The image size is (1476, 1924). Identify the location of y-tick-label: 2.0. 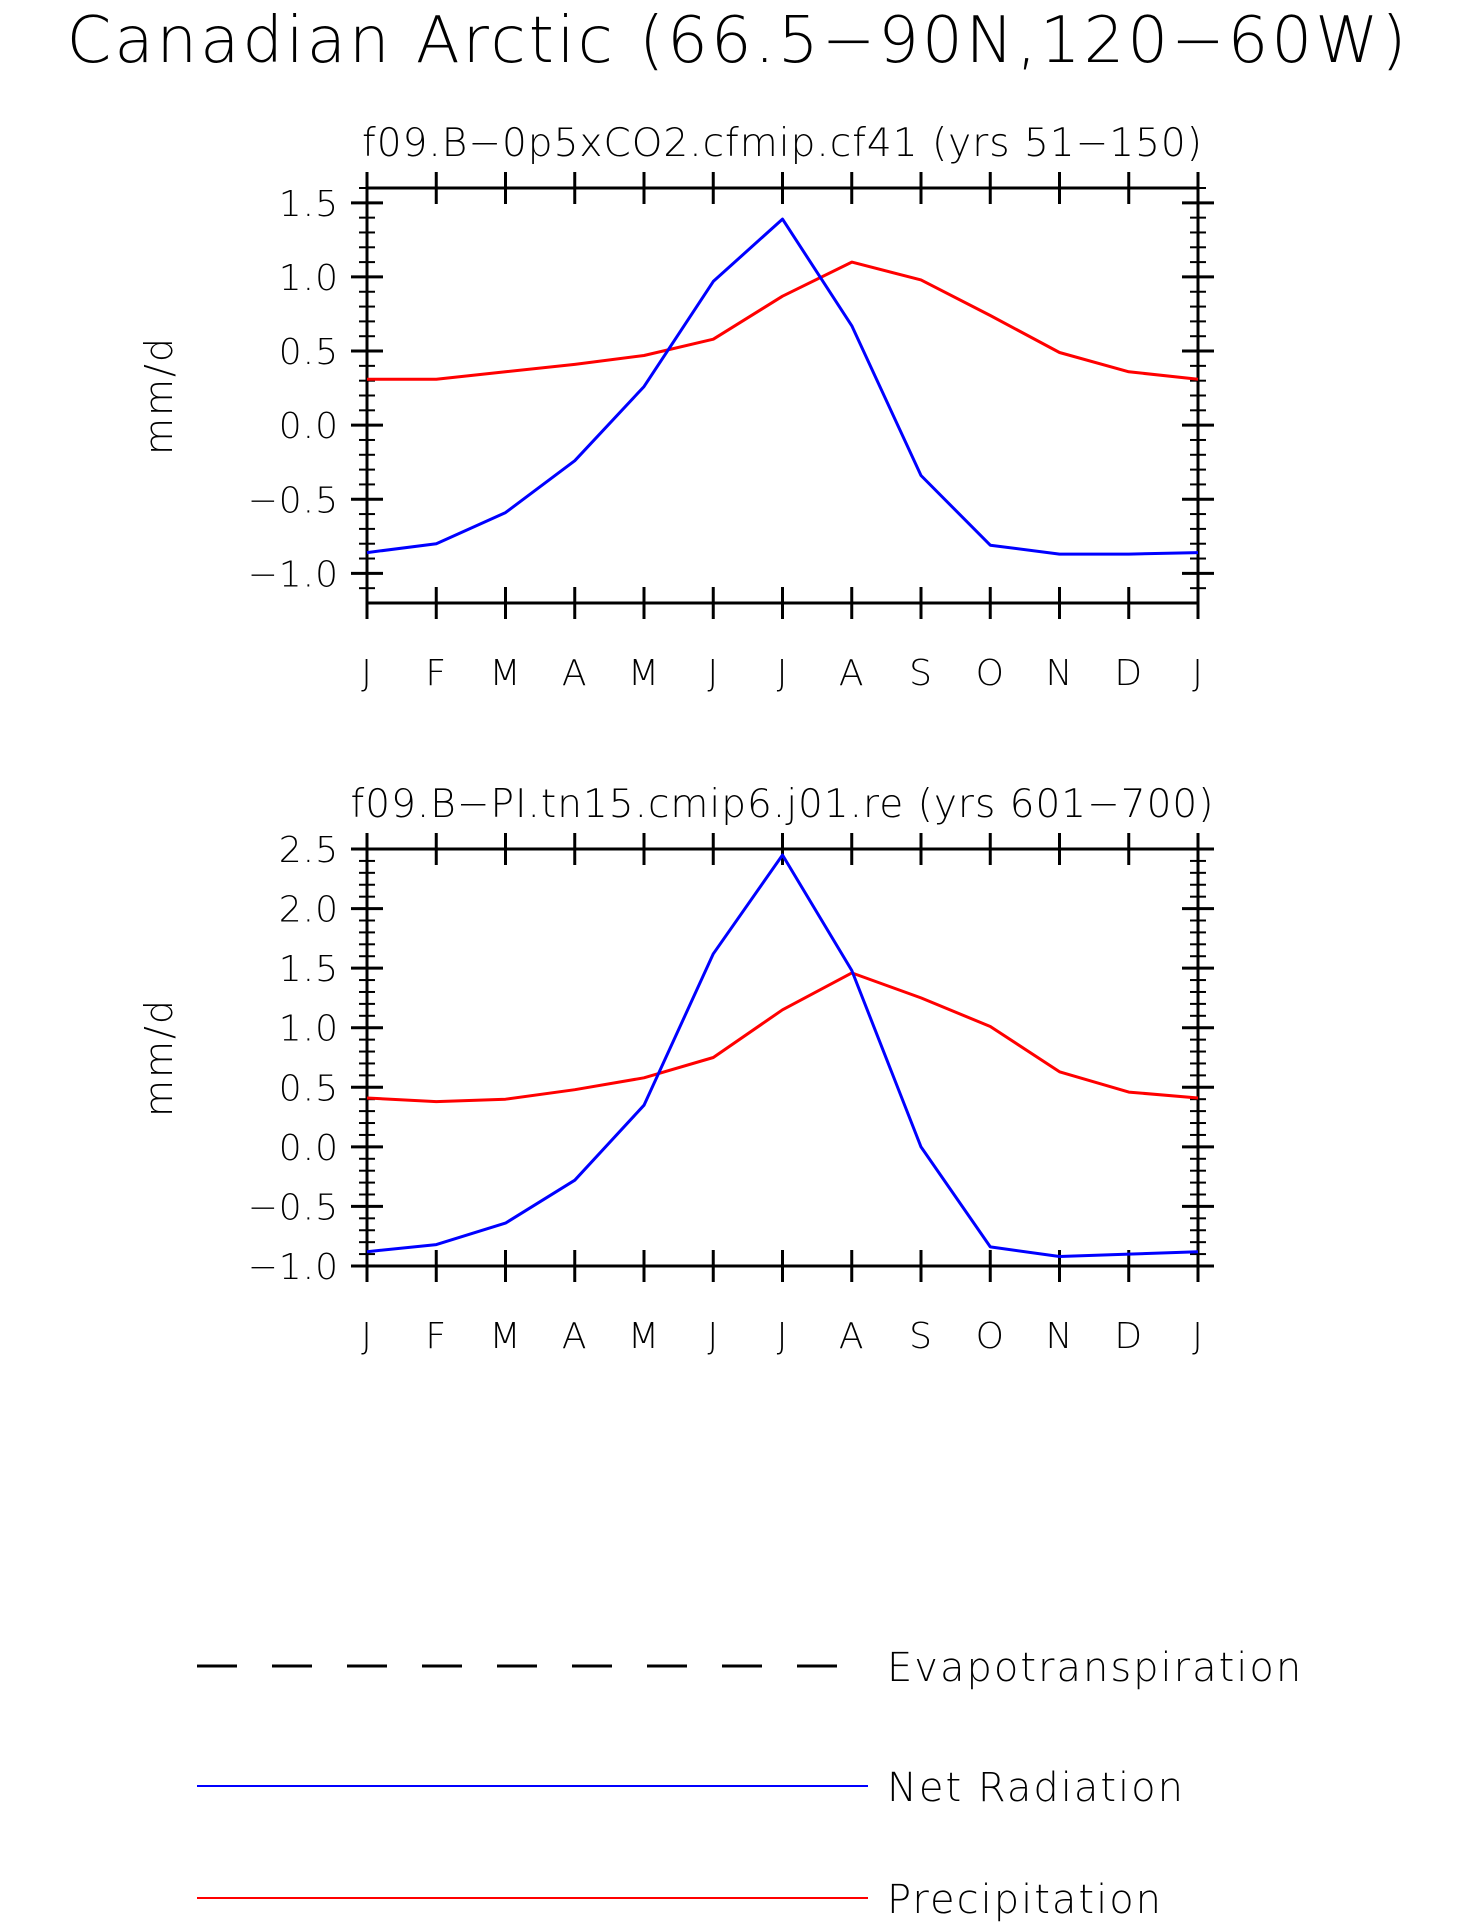
(309, 910).